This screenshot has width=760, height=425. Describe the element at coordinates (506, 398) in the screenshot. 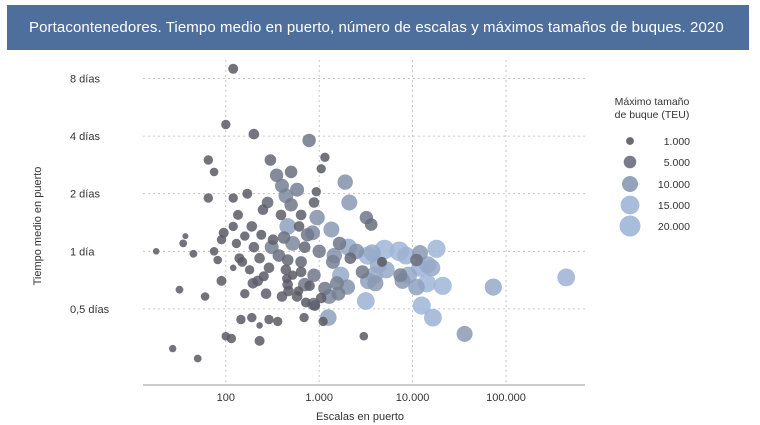

I see `x-tick-label-3: 100.000` at that location.